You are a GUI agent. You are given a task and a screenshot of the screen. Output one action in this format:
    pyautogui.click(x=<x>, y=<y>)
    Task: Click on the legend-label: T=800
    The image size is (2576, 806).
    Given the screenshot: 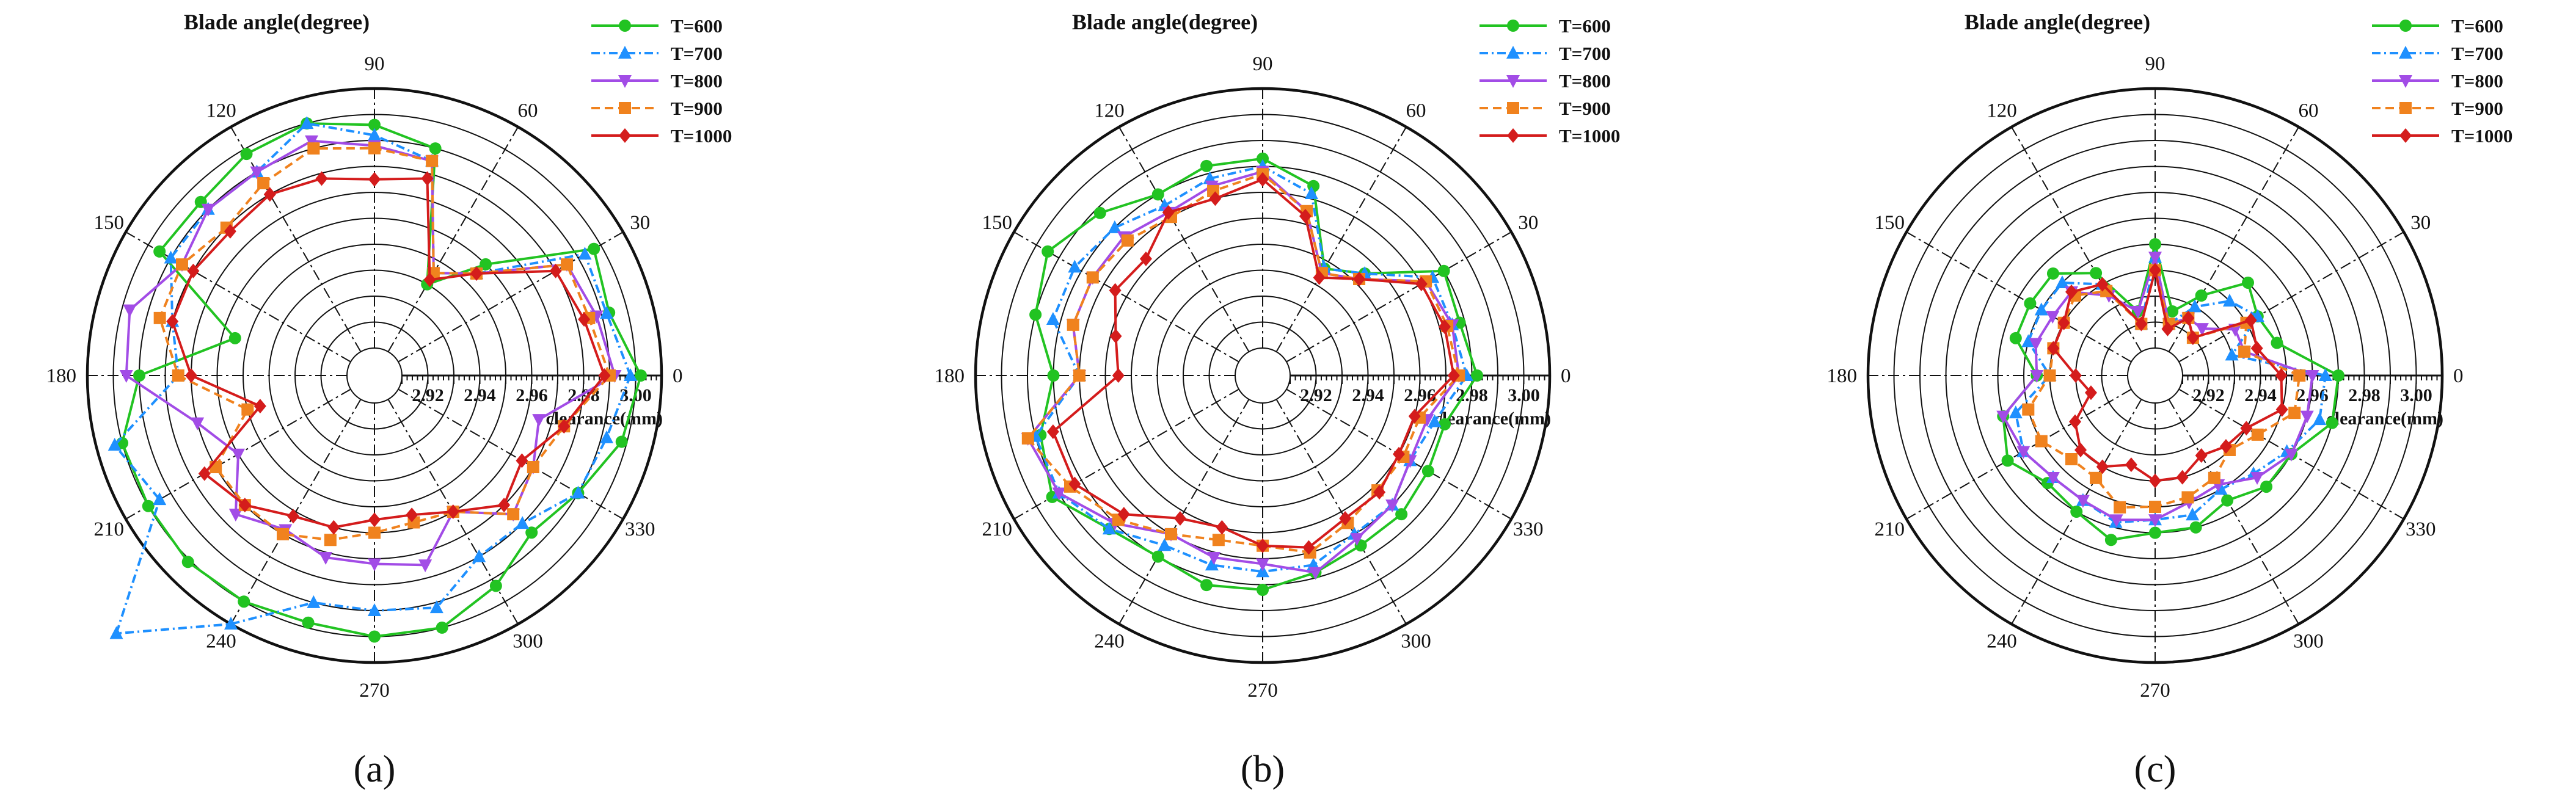 What is the action you would take?
    pyautogui.click(x=1585, y=81)
    